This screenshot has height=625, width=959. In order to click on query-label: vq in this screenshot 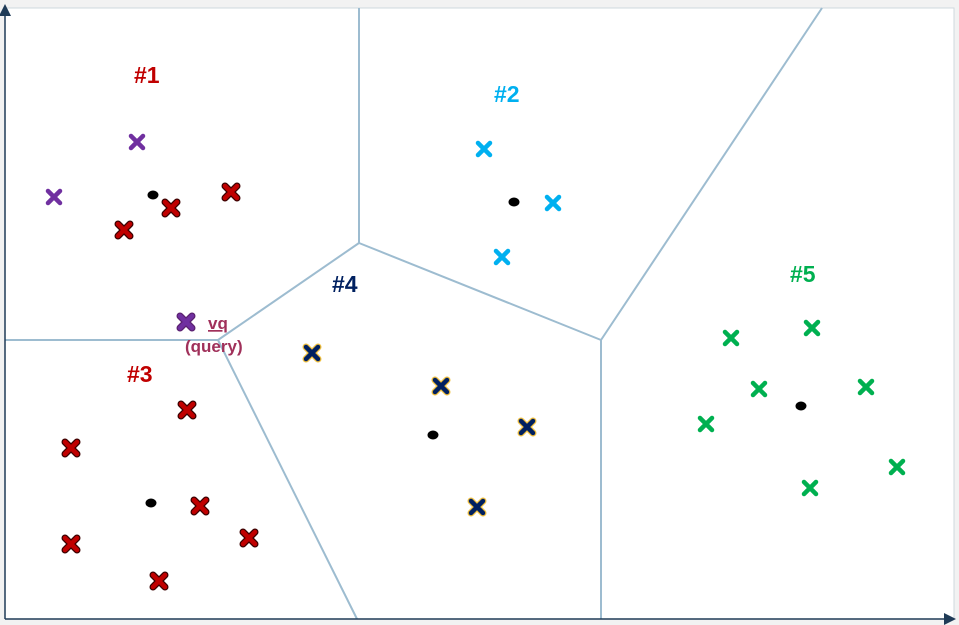, I will do `click(218, 323)`.